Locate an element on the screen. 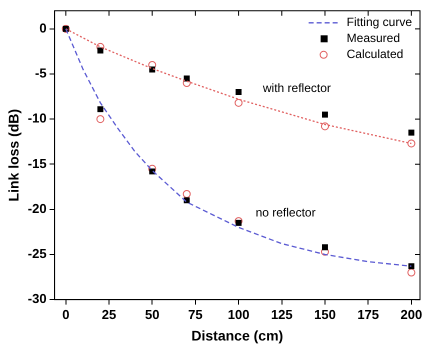 This screenshot has height=349, width=434. y-tick-label: -30 is located at coordinates (37, 298).